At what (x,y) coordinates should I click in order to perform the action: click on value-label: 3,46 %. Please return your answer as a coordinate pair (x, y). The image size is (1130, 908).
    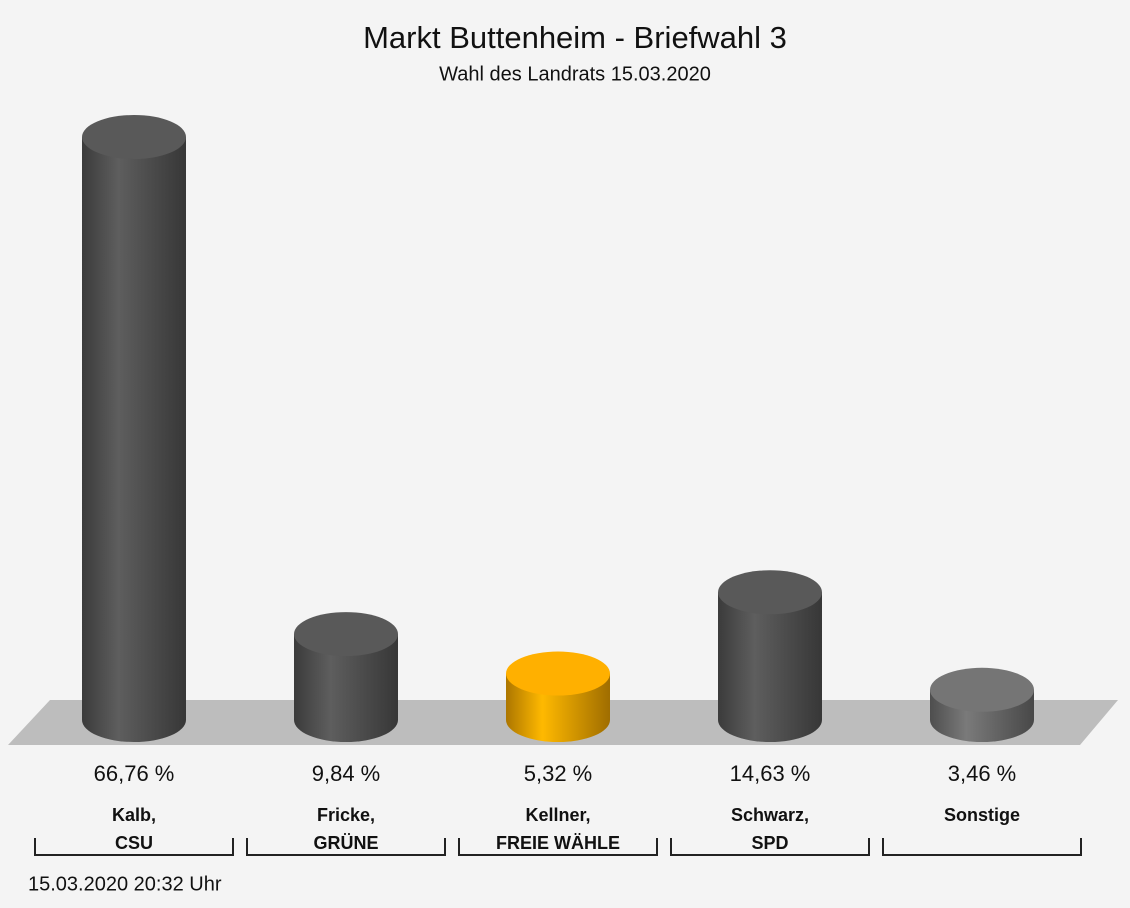
    Looking at the image, I should click on (982, 773).